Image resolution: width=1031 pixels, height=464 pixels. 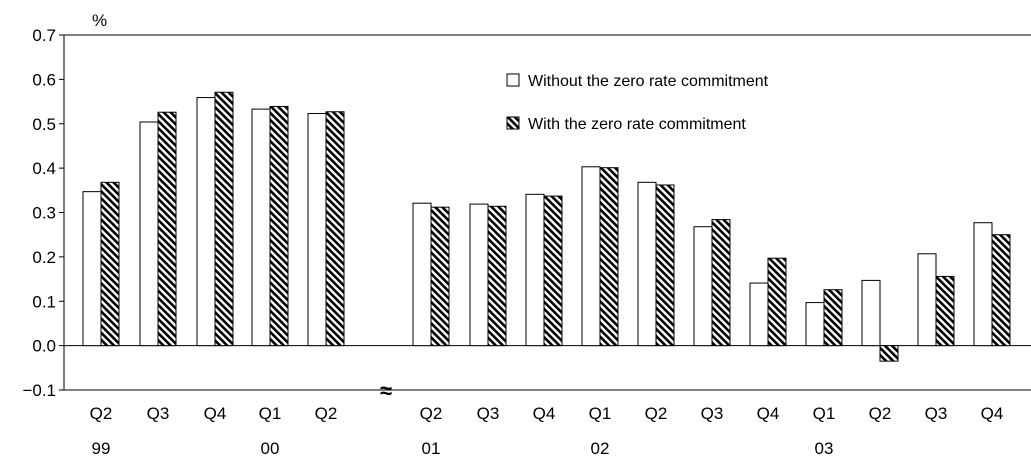 What do you see at coordinates (99, 20) in the screenshot?
I see `y-axis-unit-label: %` at bounding box center [99, 20].